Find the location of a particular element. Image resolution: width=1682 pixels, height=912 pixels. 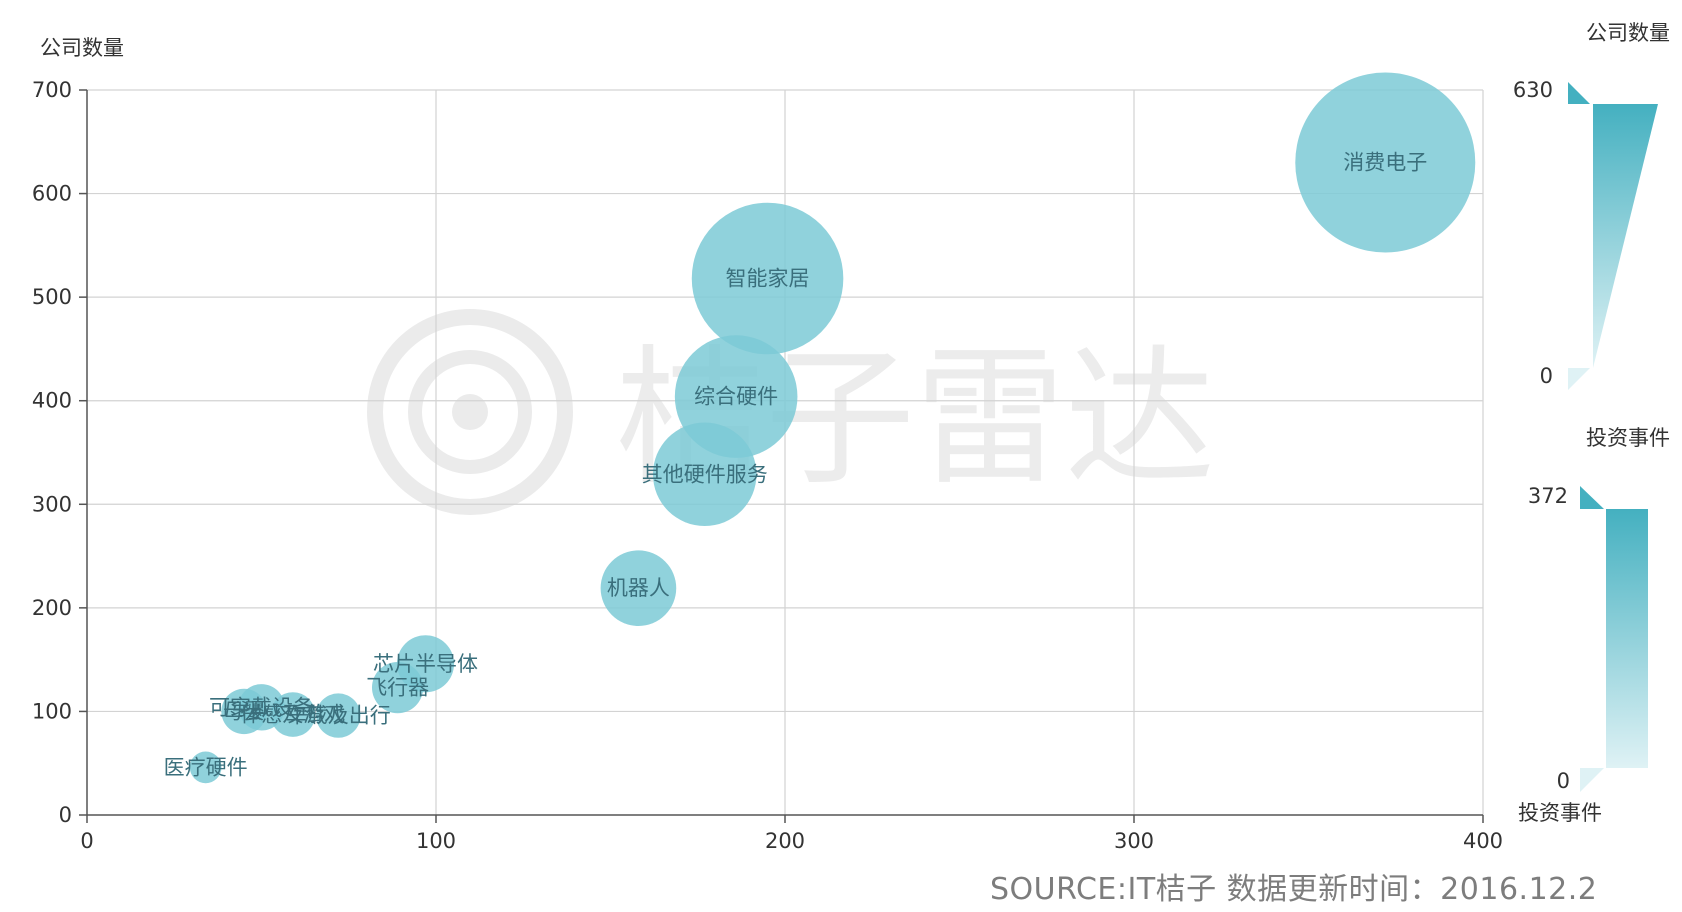

x-tick-label: 400 is located at coordinates (1483, 841).